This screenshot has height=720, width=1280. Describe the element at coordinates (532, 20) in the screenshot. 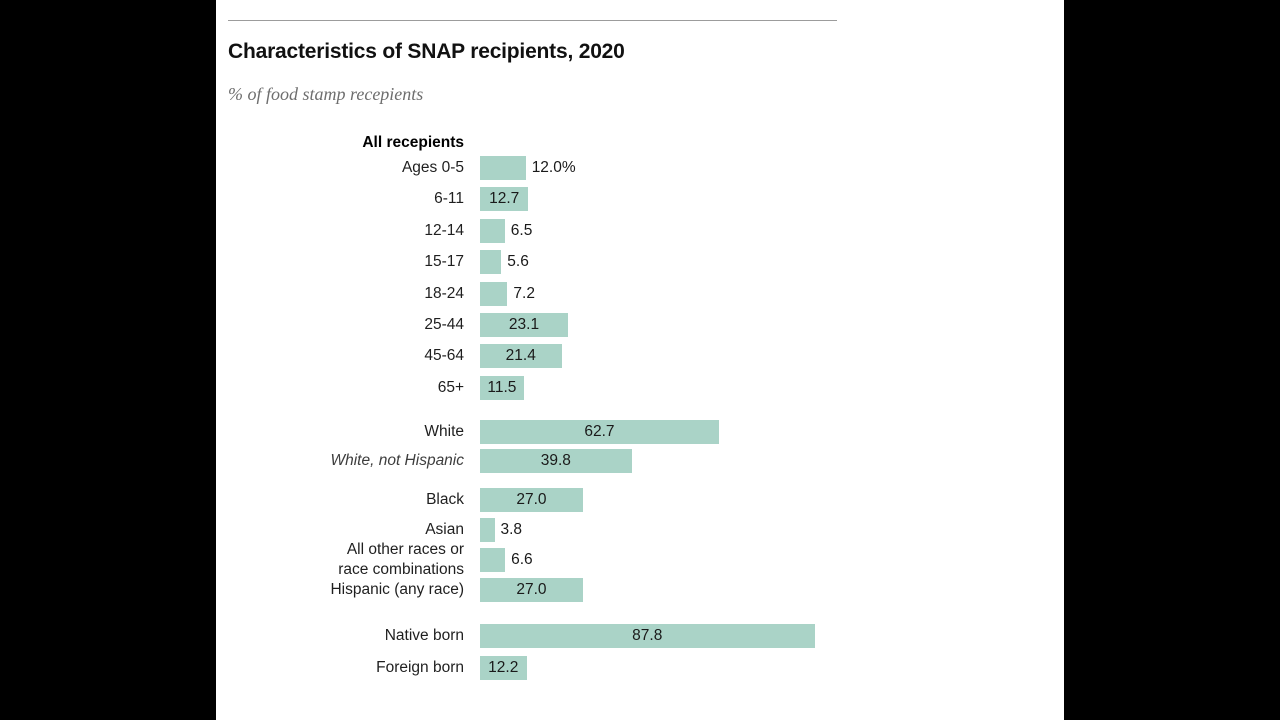

I see `top-rule` at that location.